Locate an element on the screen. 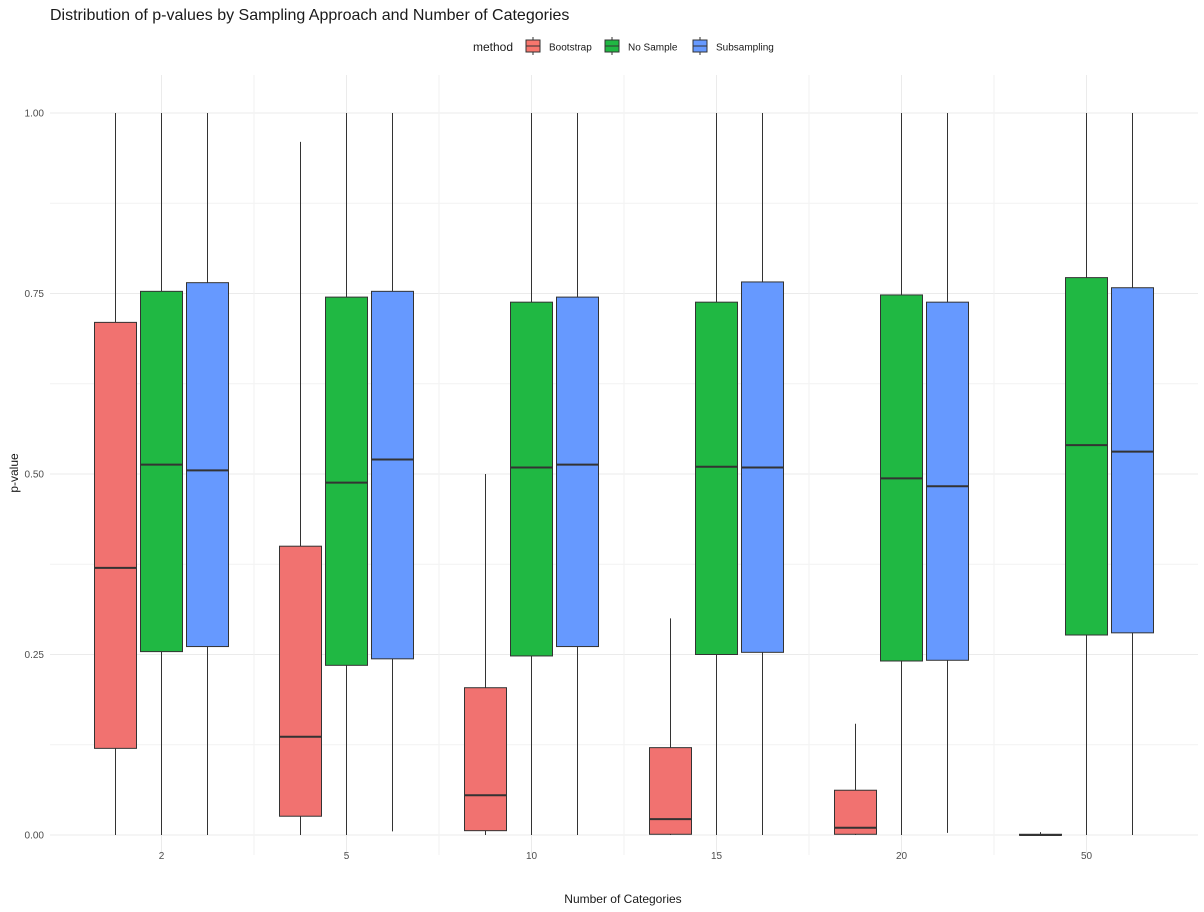 The height and width of the screenshot is (912, 1204). x-tick-label: 50 is located at coordinates (1087, 856).